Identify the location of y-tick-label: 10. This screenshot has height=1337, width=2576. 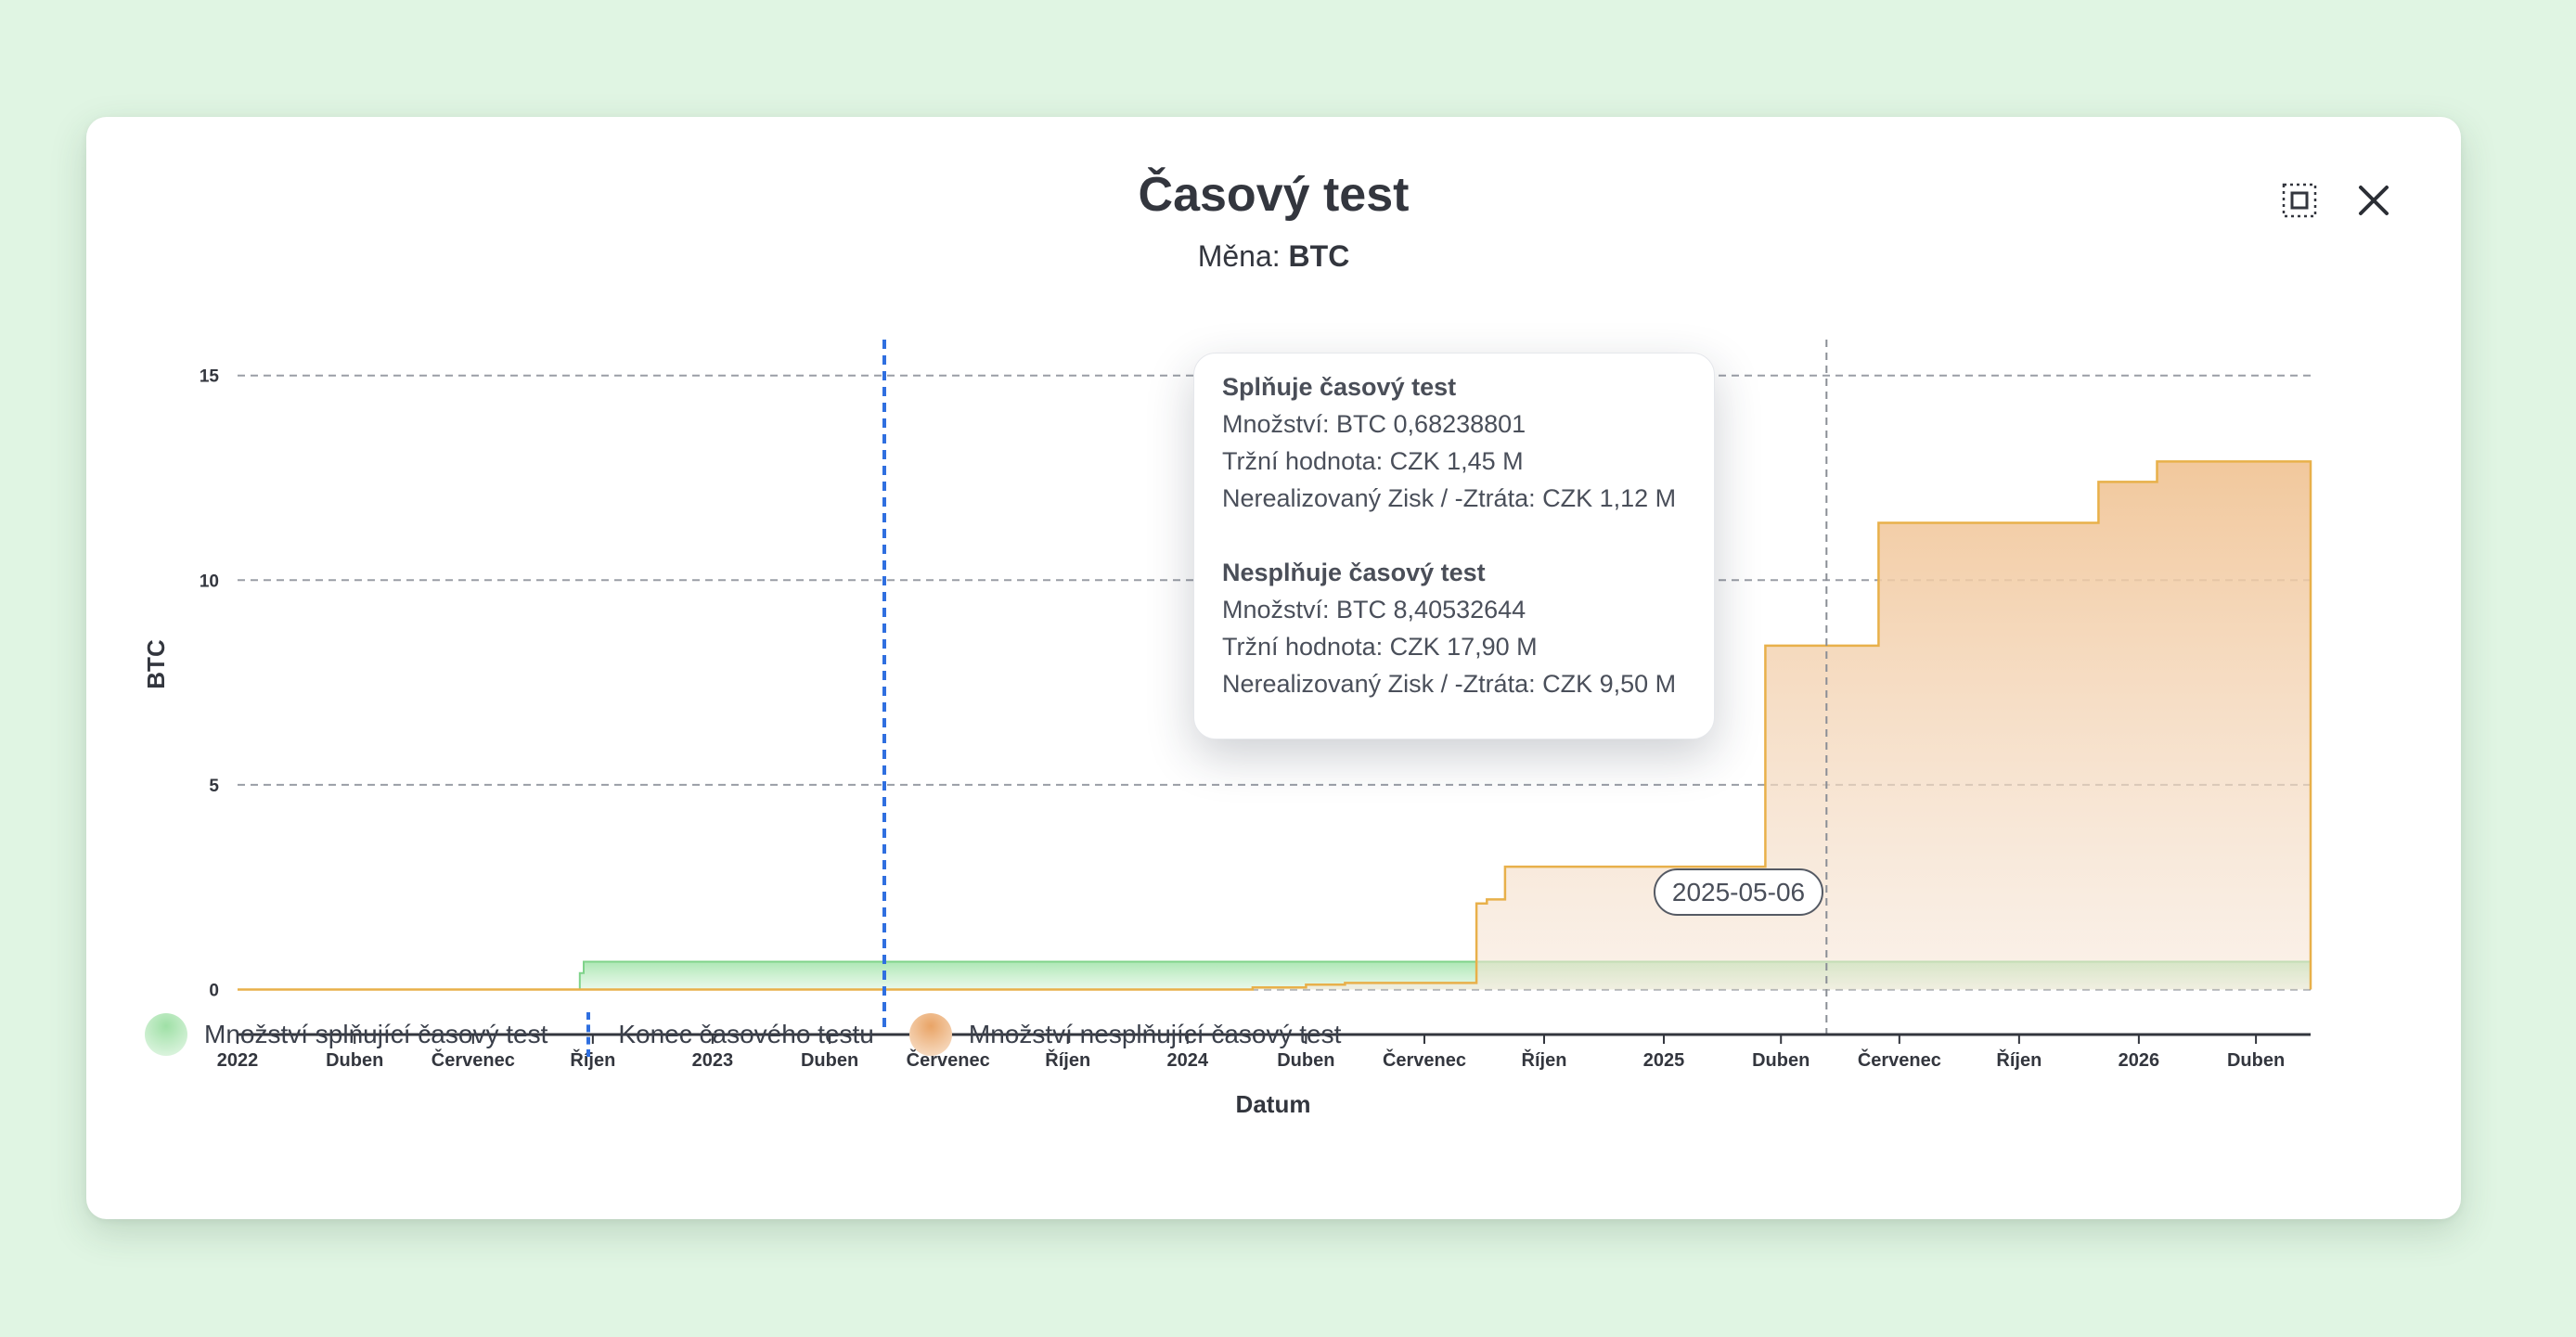
(209, 581).